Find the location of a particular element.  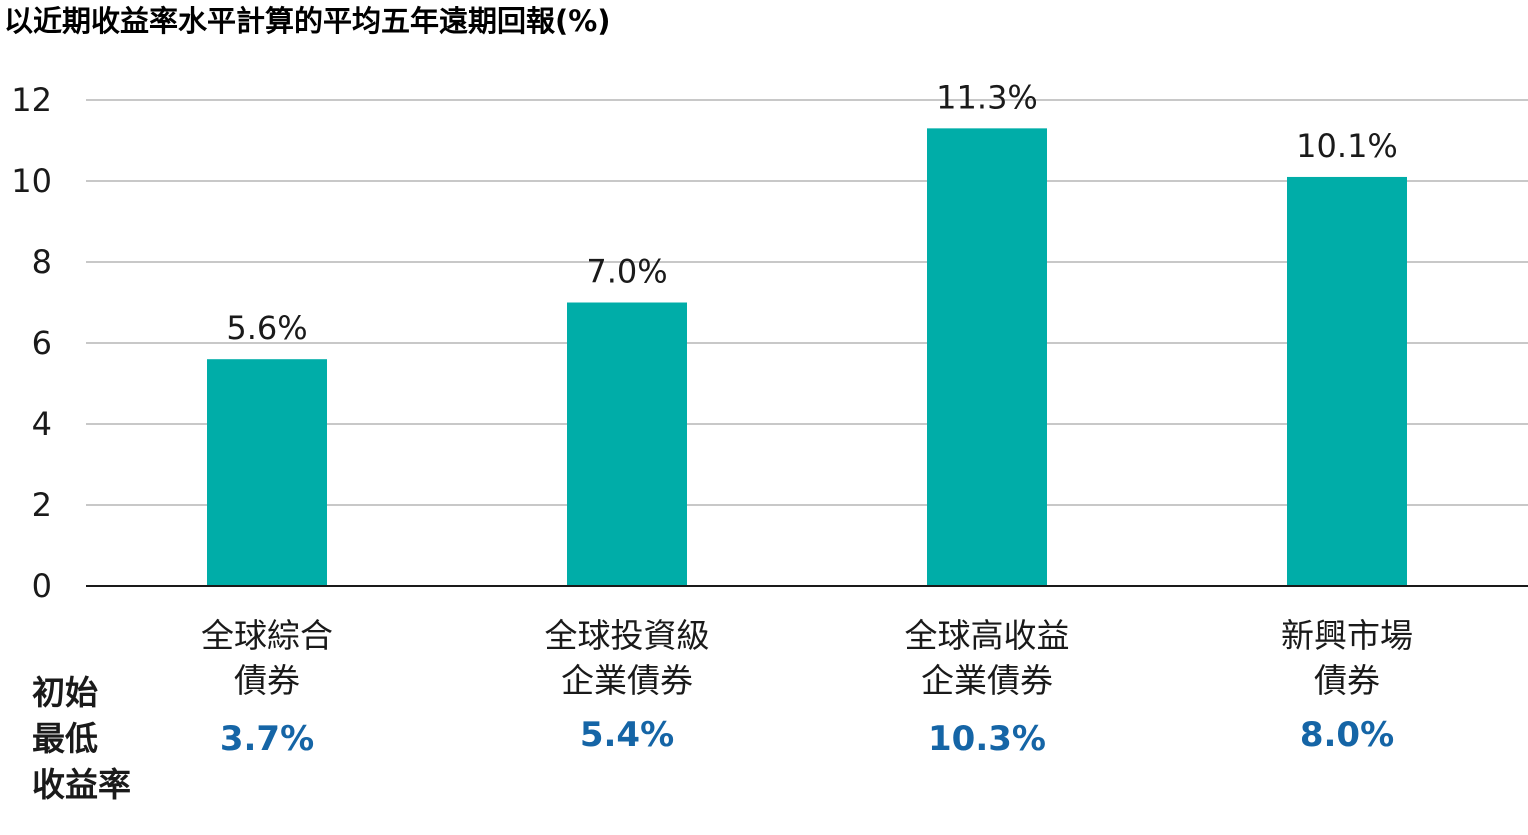

bar-value-label: 5.6% is located at coordinates (266, 328).